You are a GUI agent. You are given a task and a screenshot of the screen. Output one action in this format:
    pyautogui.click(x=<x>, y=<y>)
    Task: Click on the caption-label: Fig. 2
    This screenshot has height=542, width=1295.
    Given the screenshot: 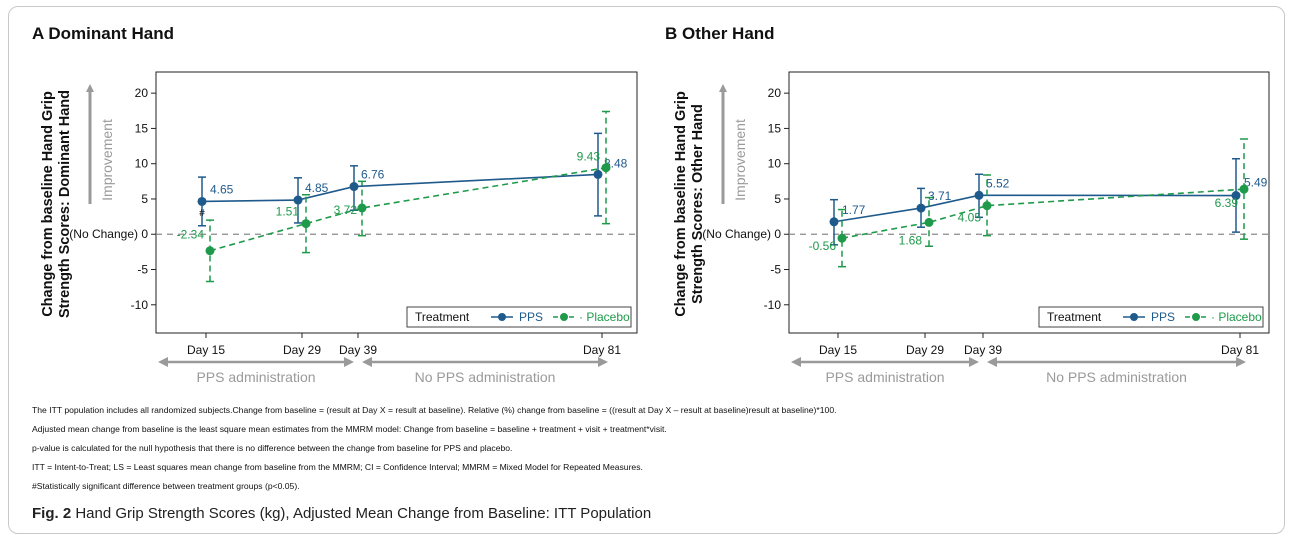 What is the action you would take?
    pyautogui.click(x=52, y=513)
    